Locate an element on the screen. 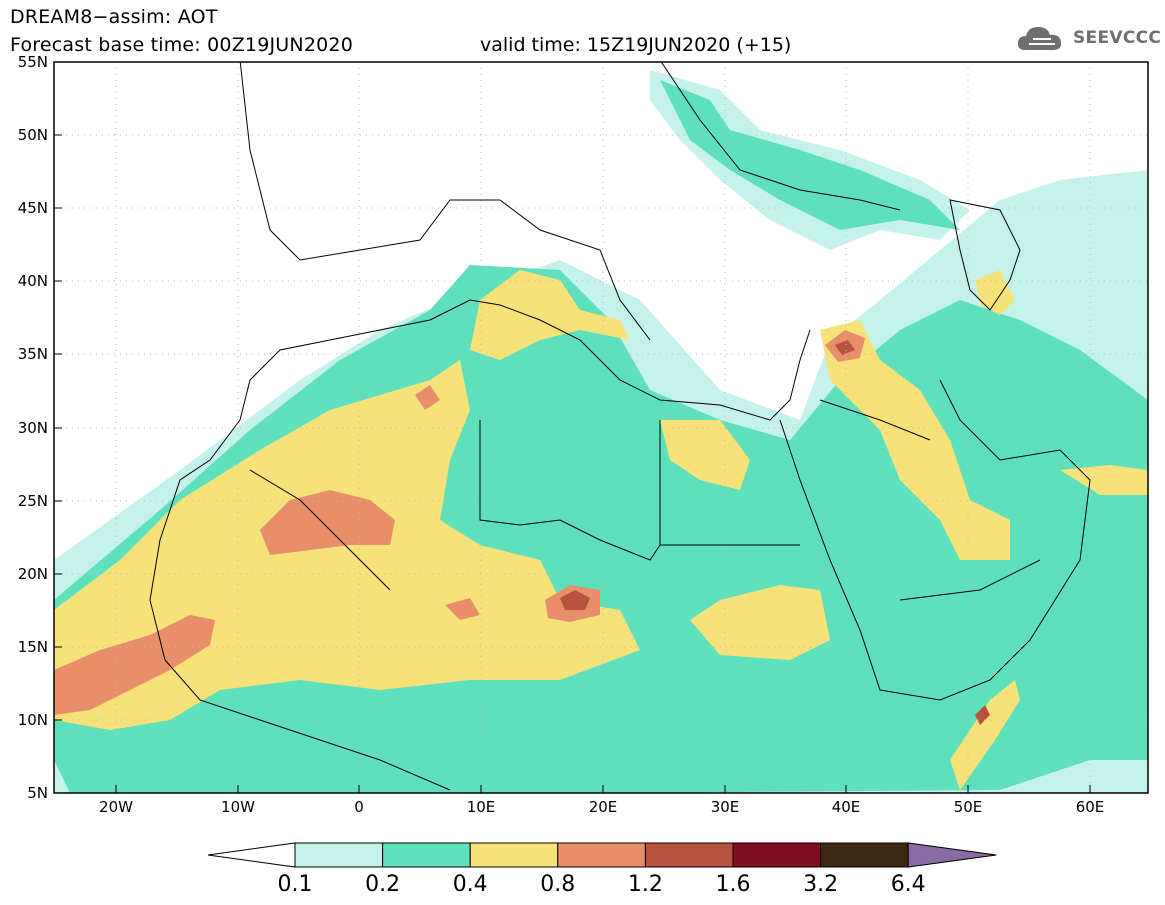  forecast-base-time: Forecast base time: 00Z19JUN2020 is located at coordinates (181, 45).